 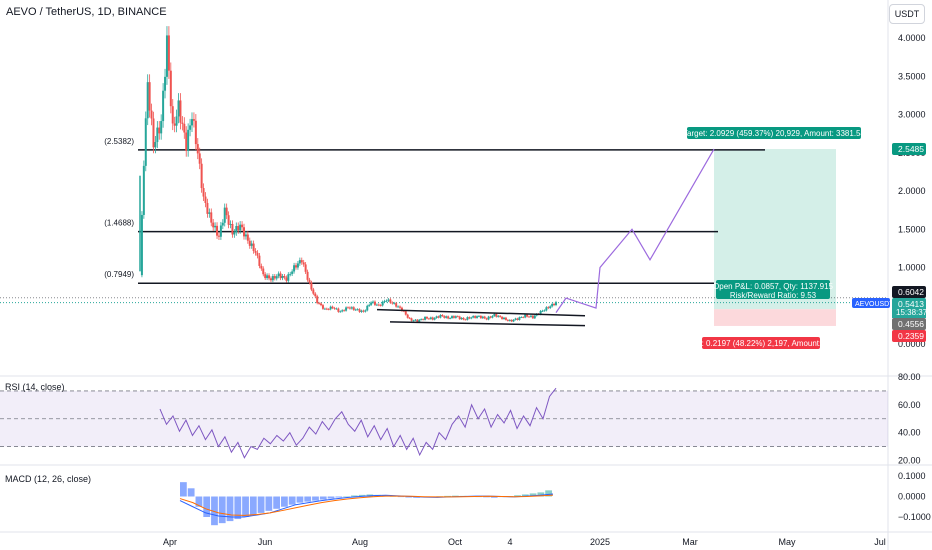 I want to click on y-tick-label: 1.5000, so click(x=912, y=229).